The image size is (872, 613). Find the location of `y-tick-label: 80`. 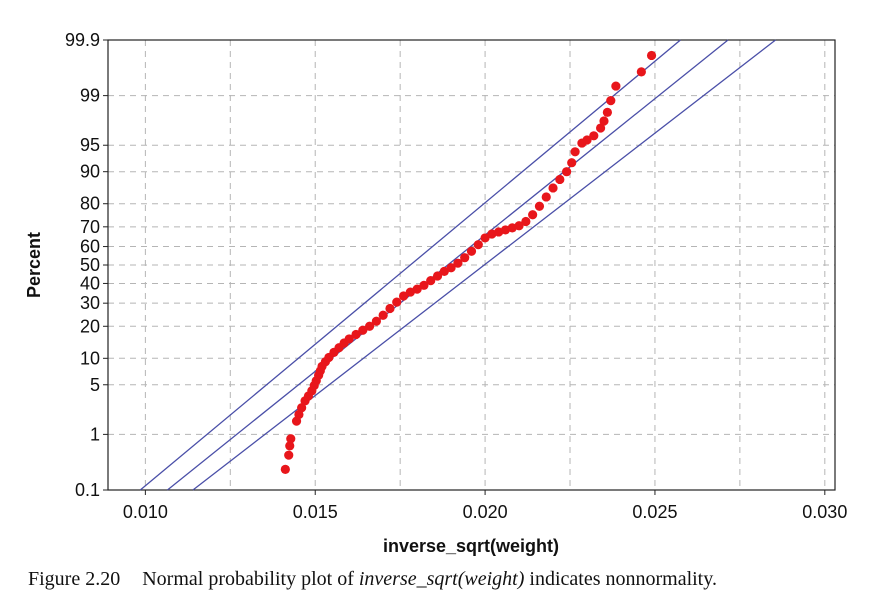

y-tick-label: 80 is located at coordinates (90, 204).